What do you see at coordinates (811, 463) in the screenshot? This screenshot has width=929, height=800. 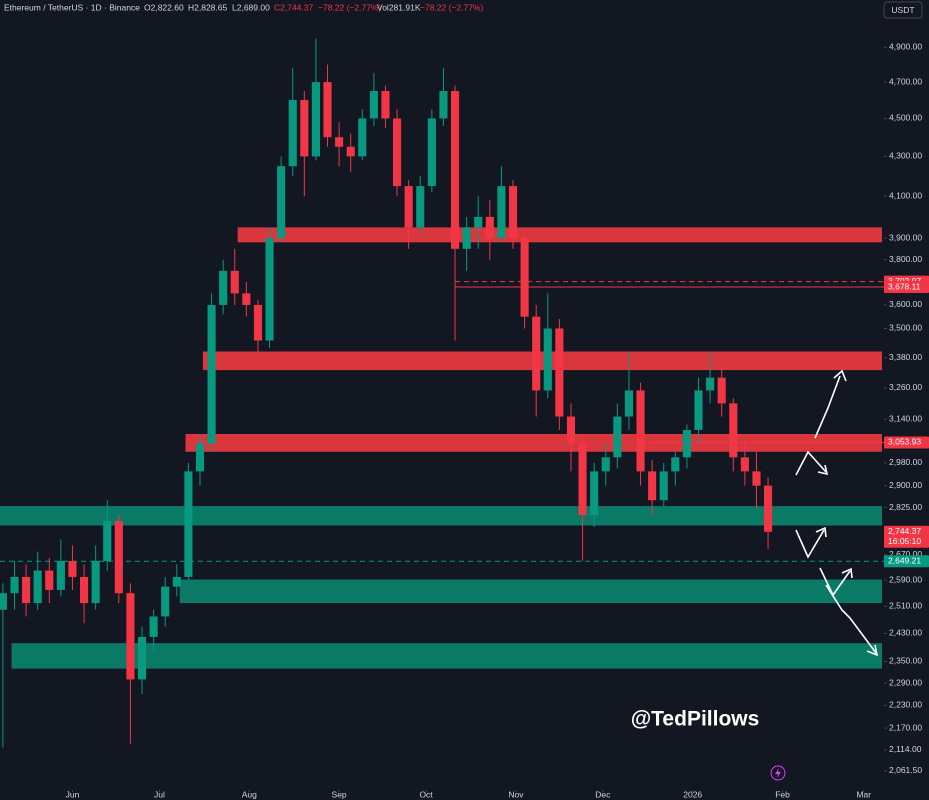 I see `arrow-down-path` at bounding box center [811, 463].